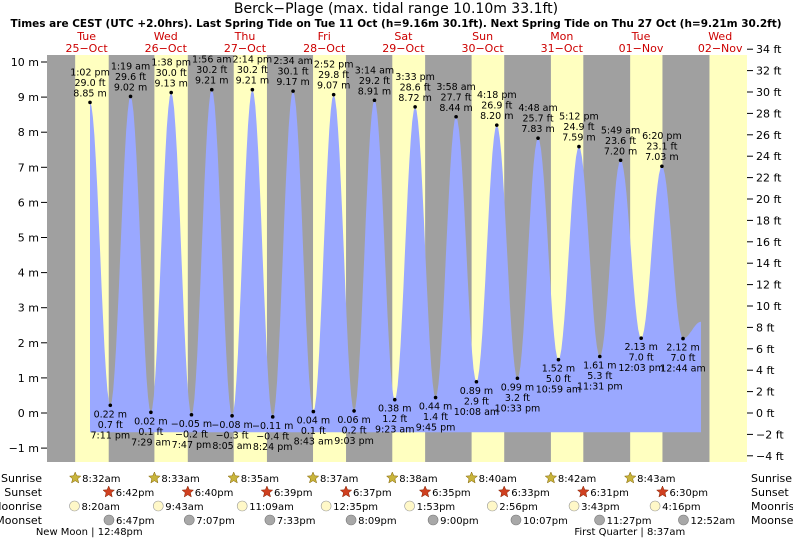 This screenshot has width=793, height=539. What do you see at coordinates (538, 119) in the screenshot?
I see `tide-label: 25.7 ft` at bounding box center [538, 119].